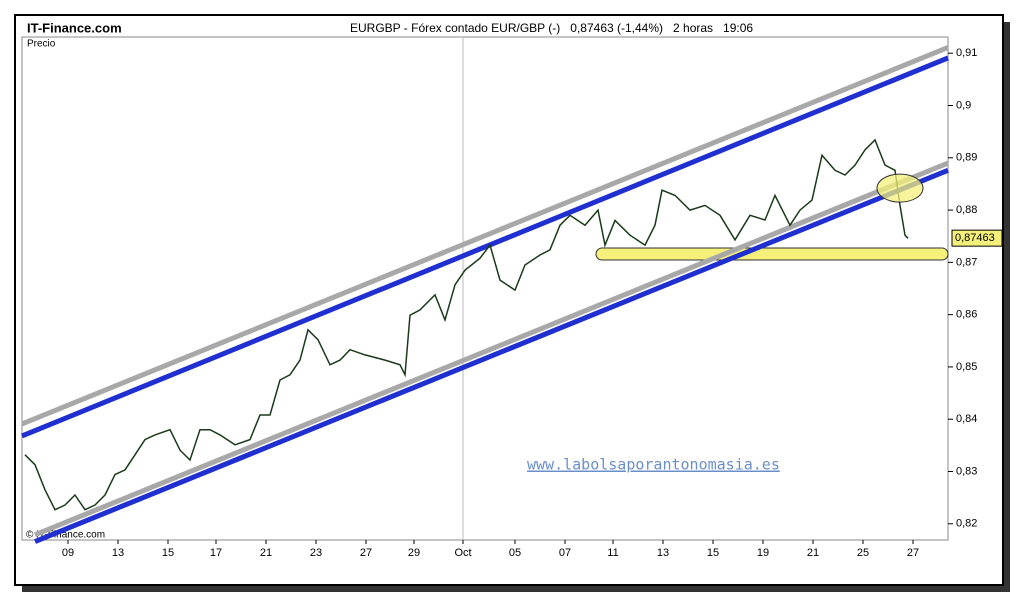  What do you see at coordinates (966, 471) in the screenshot?
I see `y-tick-label: 0,83` at bounding box center [966, 471].